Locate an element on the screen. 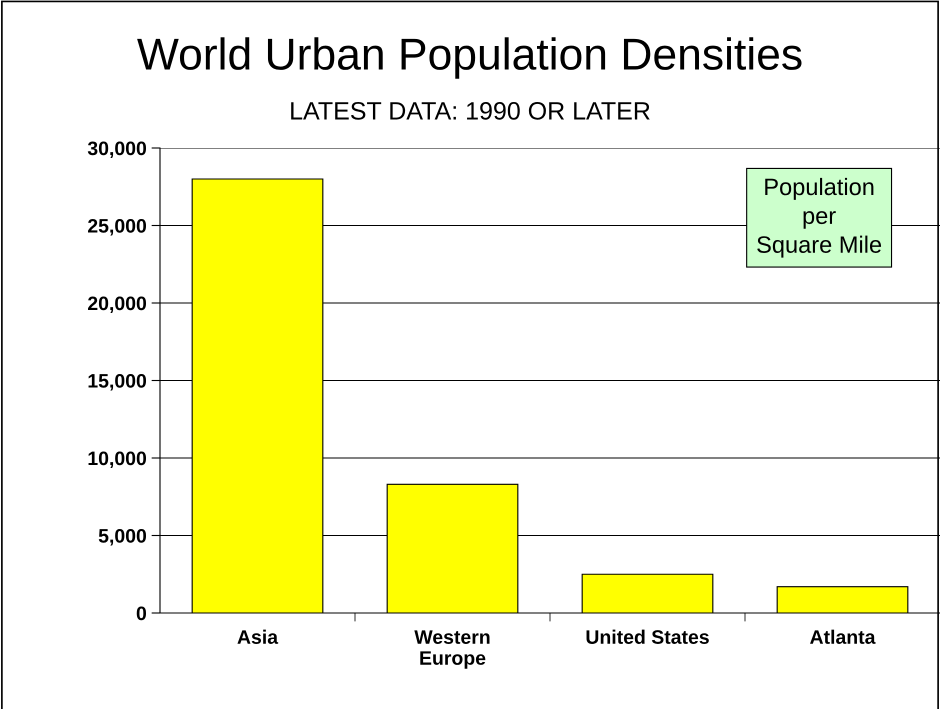 The image size is (940, 709). x-tick-label: Atlanta is located at coordinates (843, 637).